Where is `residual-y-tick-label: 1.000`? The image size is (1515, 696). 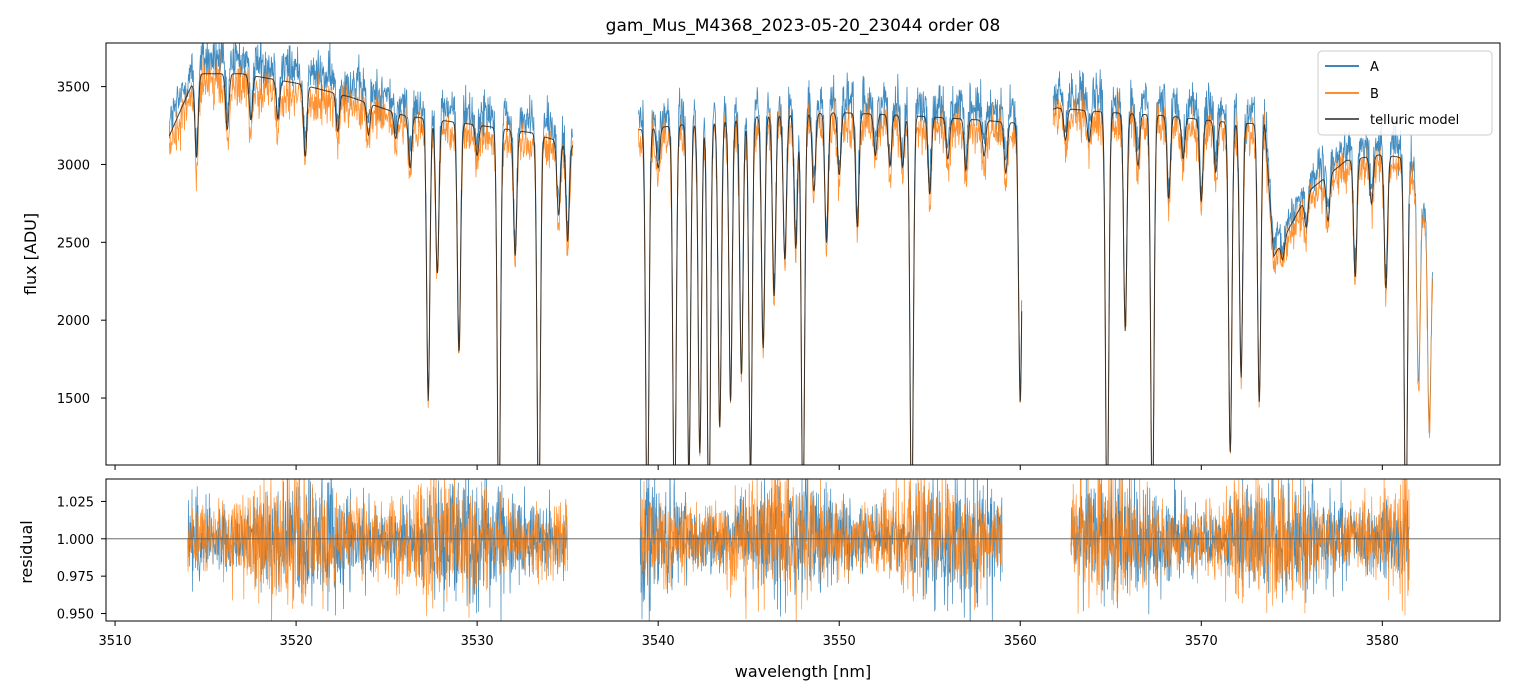 residual-y-tick-label: 1.000 is located at coordinates (75, 540).